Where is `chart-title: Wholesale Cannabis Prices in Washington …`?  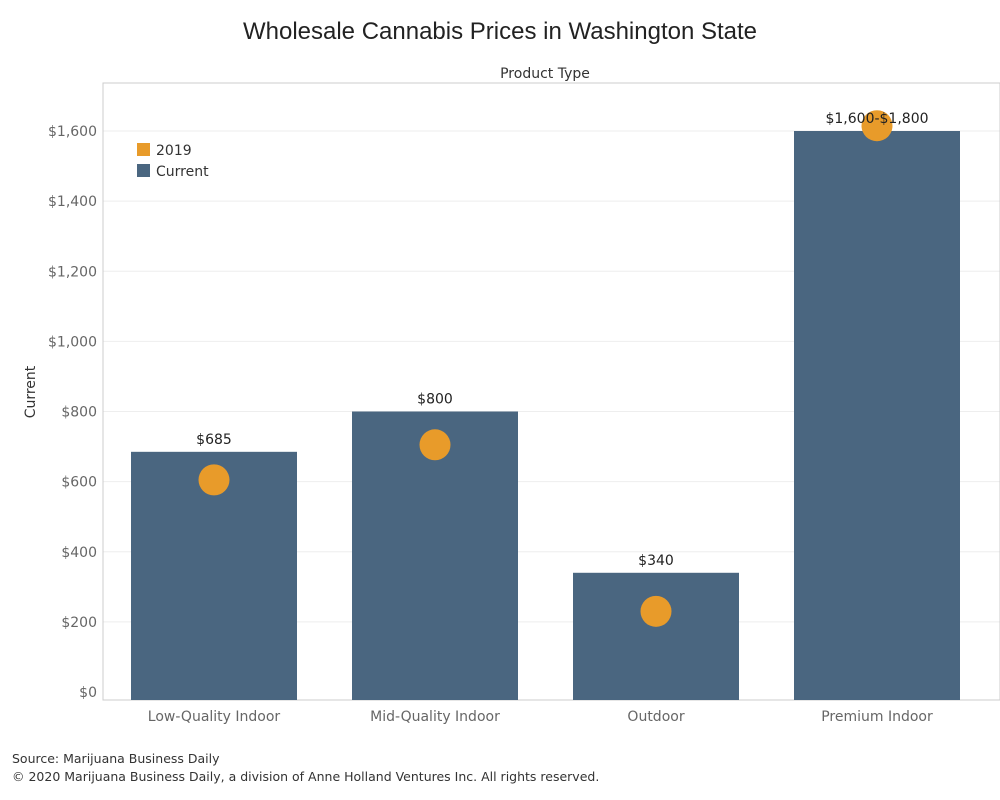 chart-title: Wholesale Cannabis Prices in Washington … is located at coordinates (500, 31).